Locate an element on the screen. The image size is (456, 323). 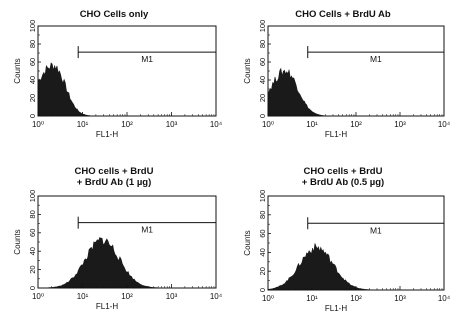
panel-title: CHO Cells only is located at coordinates (114, 14).